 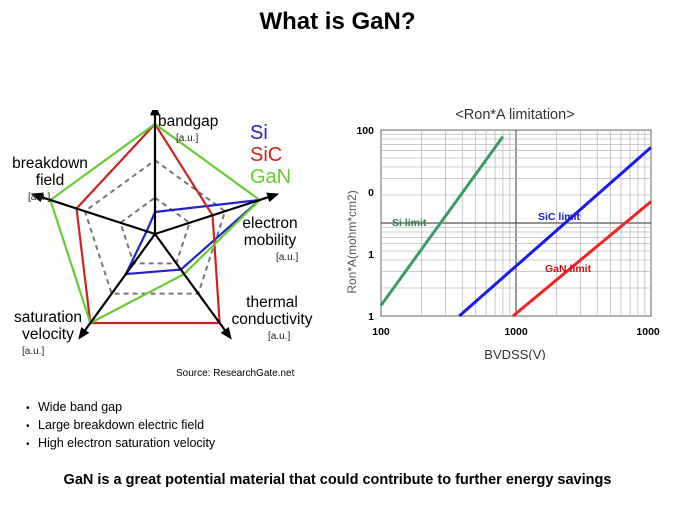 I want to click on radar-grid, so click(x=155, y=227).